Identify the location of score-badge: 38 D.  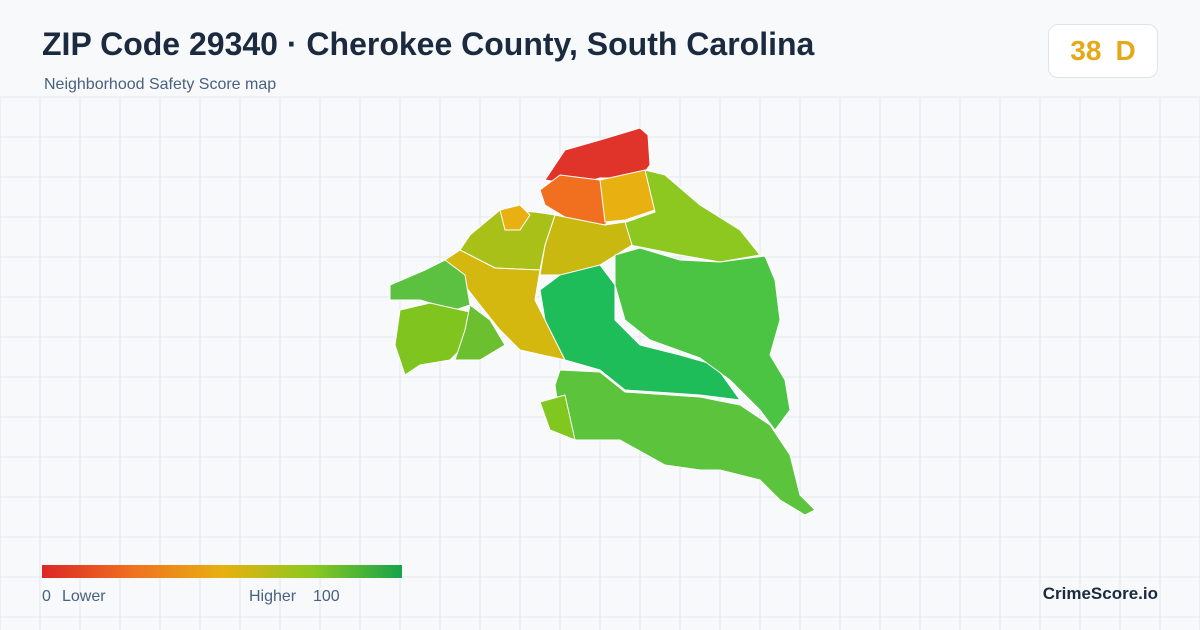
(1103, 51).